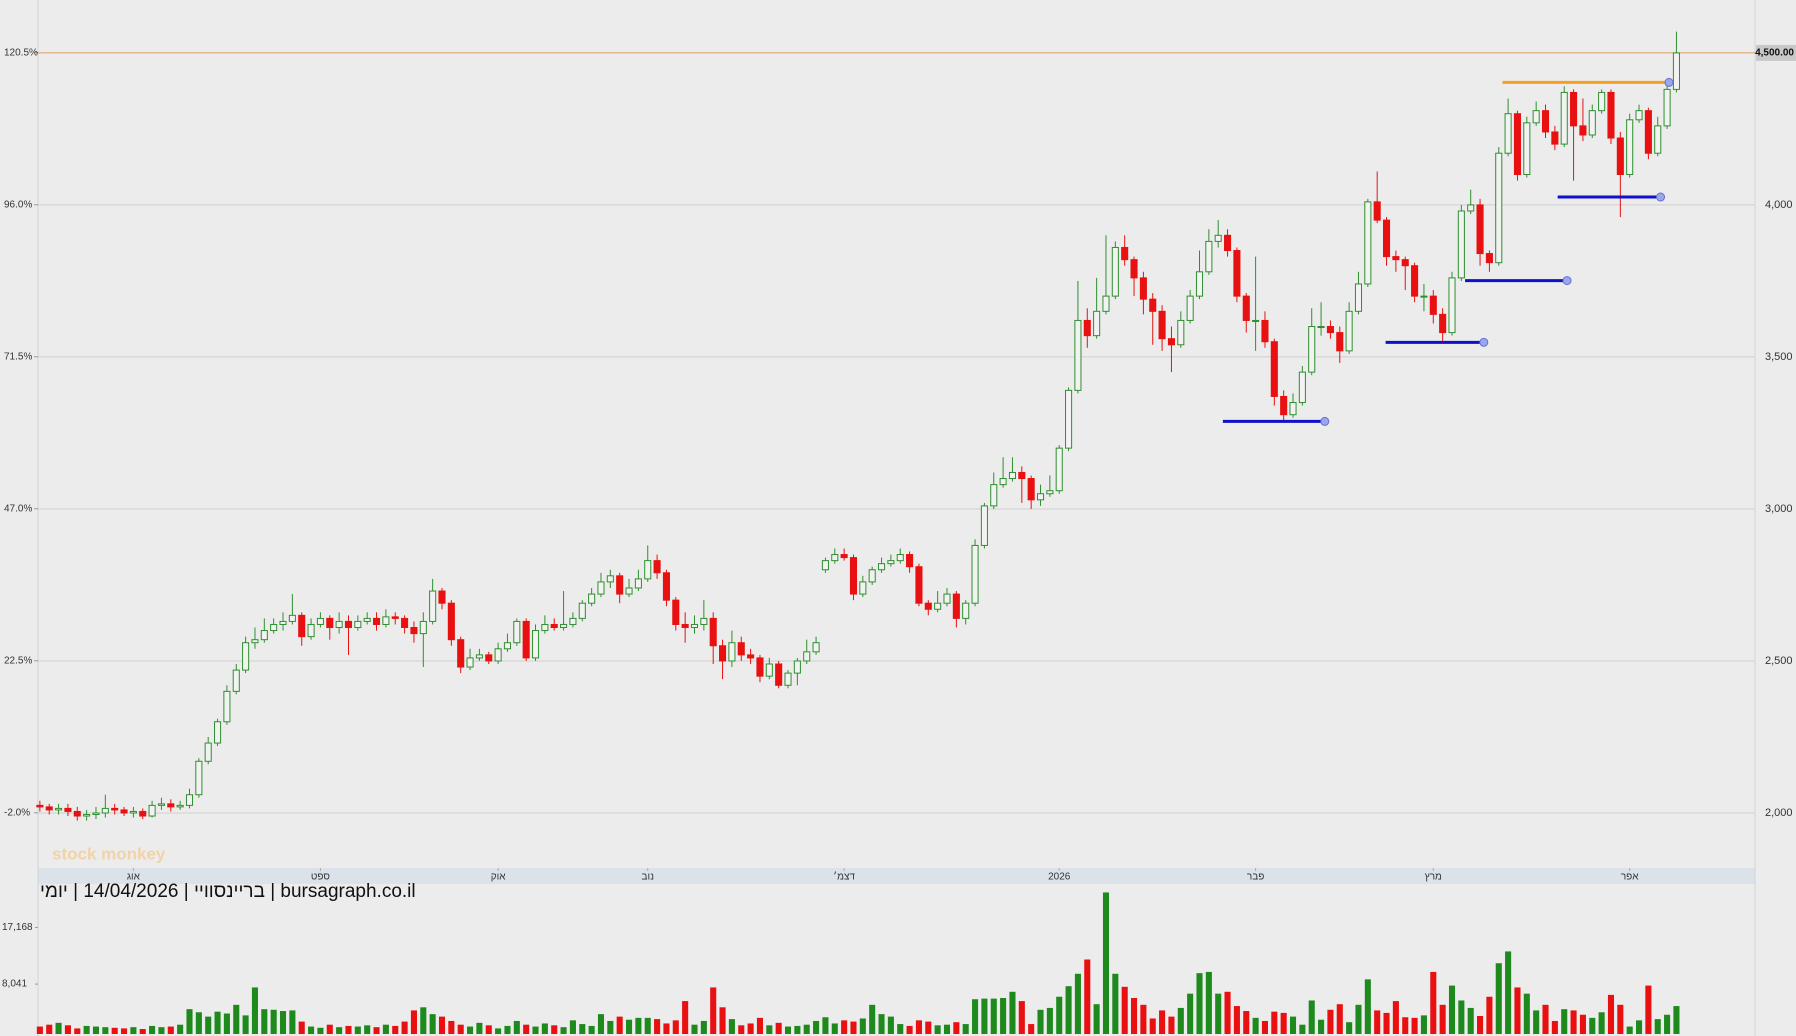 This screenshot has width=1796, height=1036. I want to click on y-tick-label: 3,000, so click(1779, 509).